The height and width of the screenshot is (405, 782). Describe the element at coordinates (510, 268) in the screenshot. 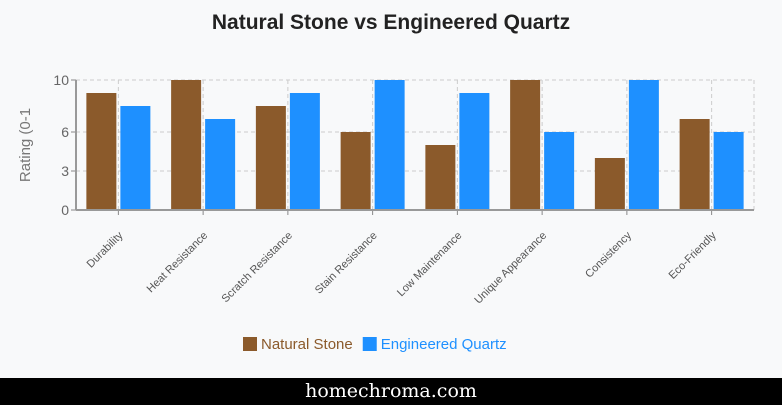

I see `x-tick-label: Unique Appearance` at that location.